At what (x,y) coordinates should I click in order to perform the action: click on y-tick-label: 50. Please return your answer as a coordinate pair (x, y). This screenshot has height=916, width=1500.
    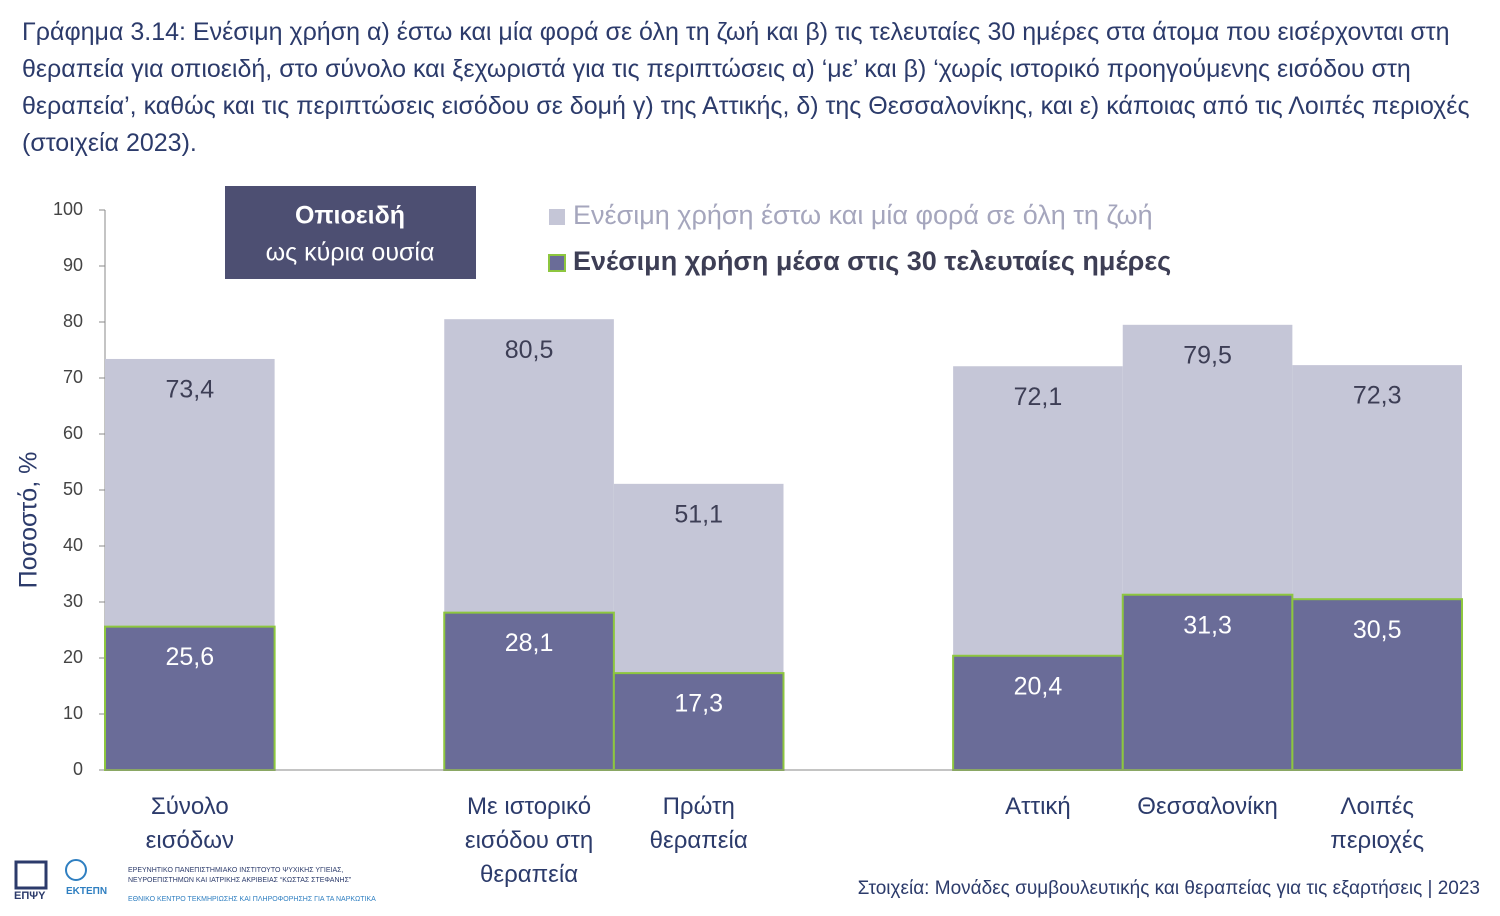
    Looking at the image, I should click on (73, 489).